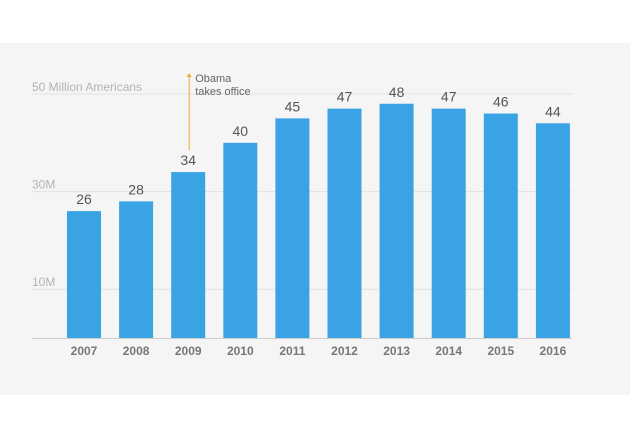 The width and height of the screenshot is (630, 439). I want to click on annotation: Obama takes office, so click(218, 111).